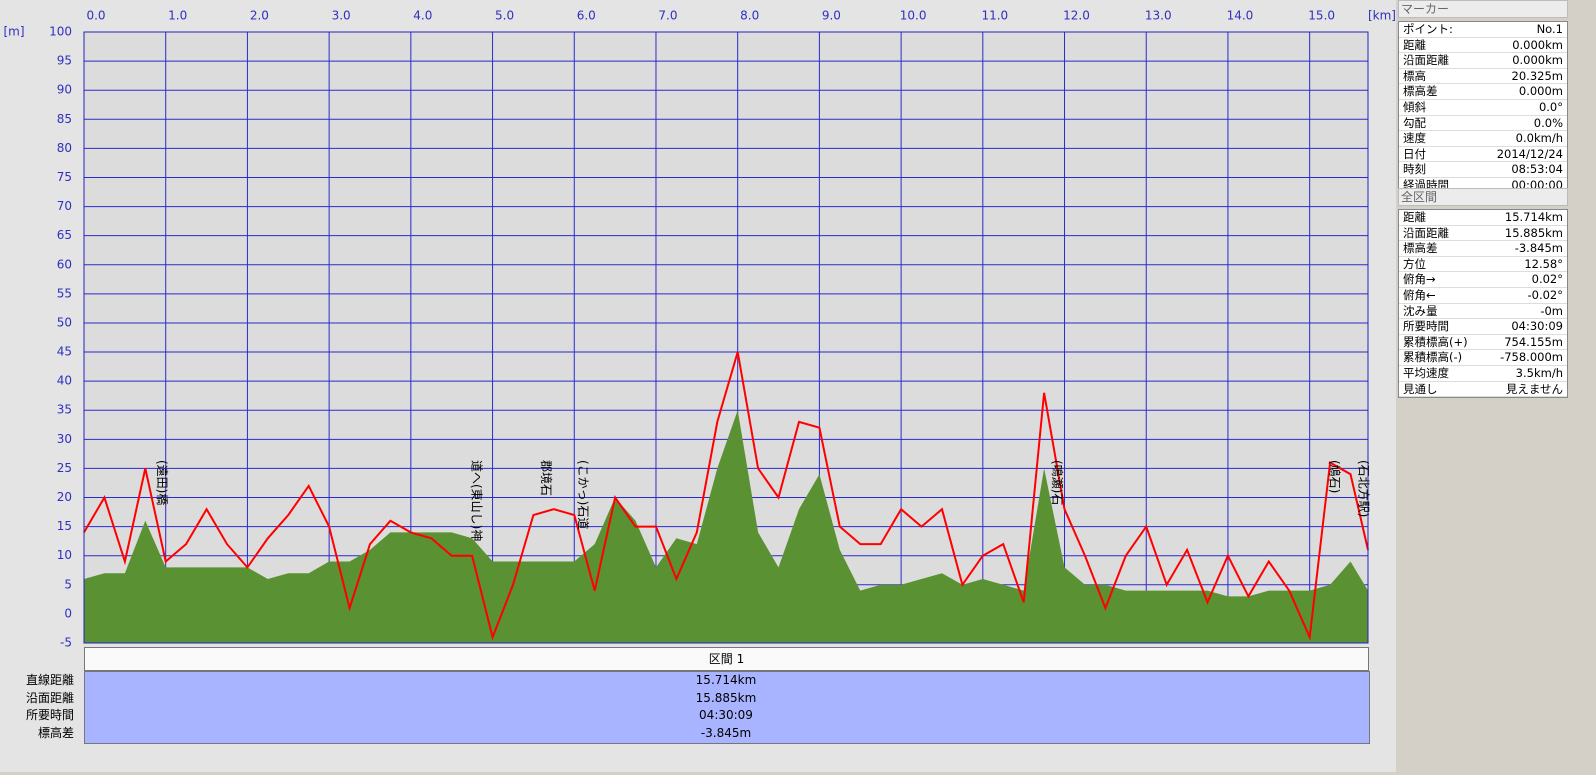  Describe the element at coordinates (64, 410) in the screenshot. I see `y-tick-label: 35` at that location.